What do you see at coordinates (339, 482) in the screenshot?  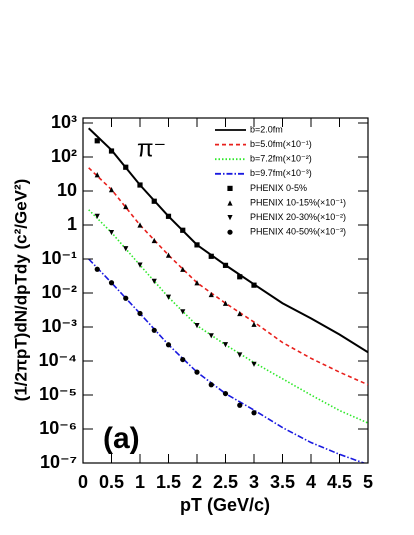 I see `x-tick-label: 4.5` at bounding box center [339, 482].